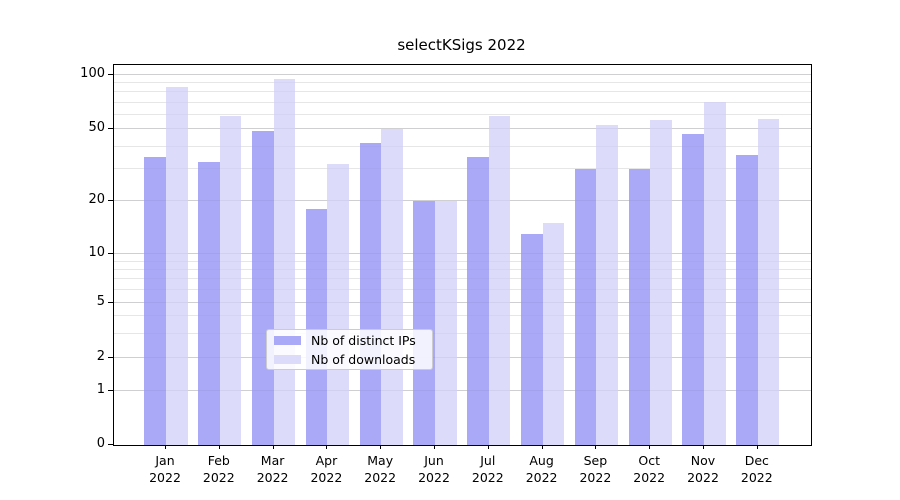 The image size is (900, 500). Describe the element at coordinates (649, 469) in the screenshot. I see `x-tick-label: Oct 2022` at that location.